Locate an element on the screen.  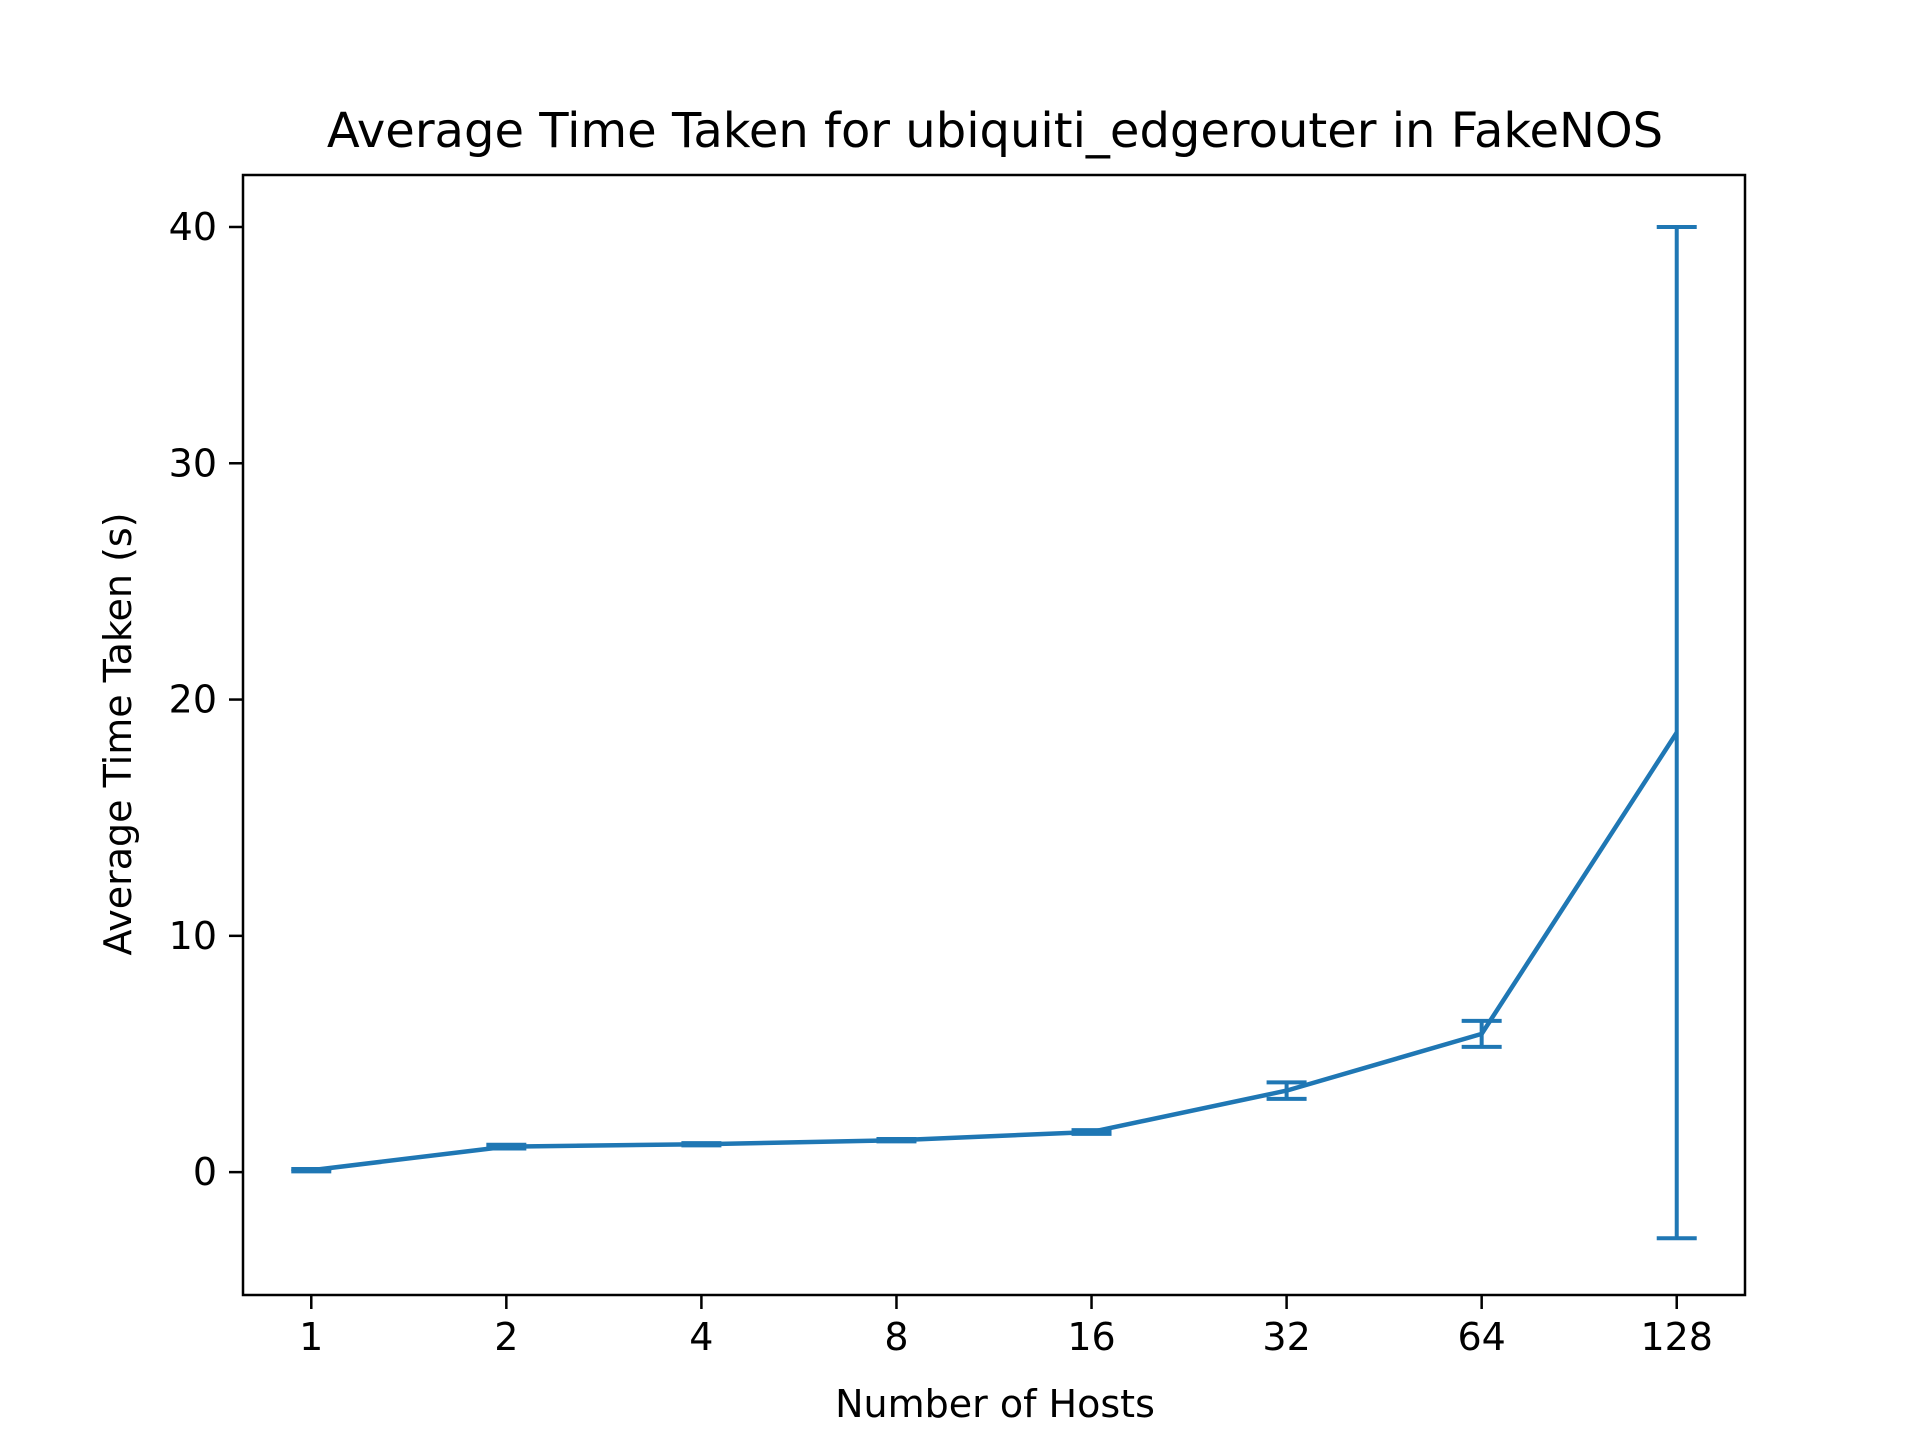
x-axis: 1 2 4 8 16 32 64 128 is located at coordinates (1006, 1327).